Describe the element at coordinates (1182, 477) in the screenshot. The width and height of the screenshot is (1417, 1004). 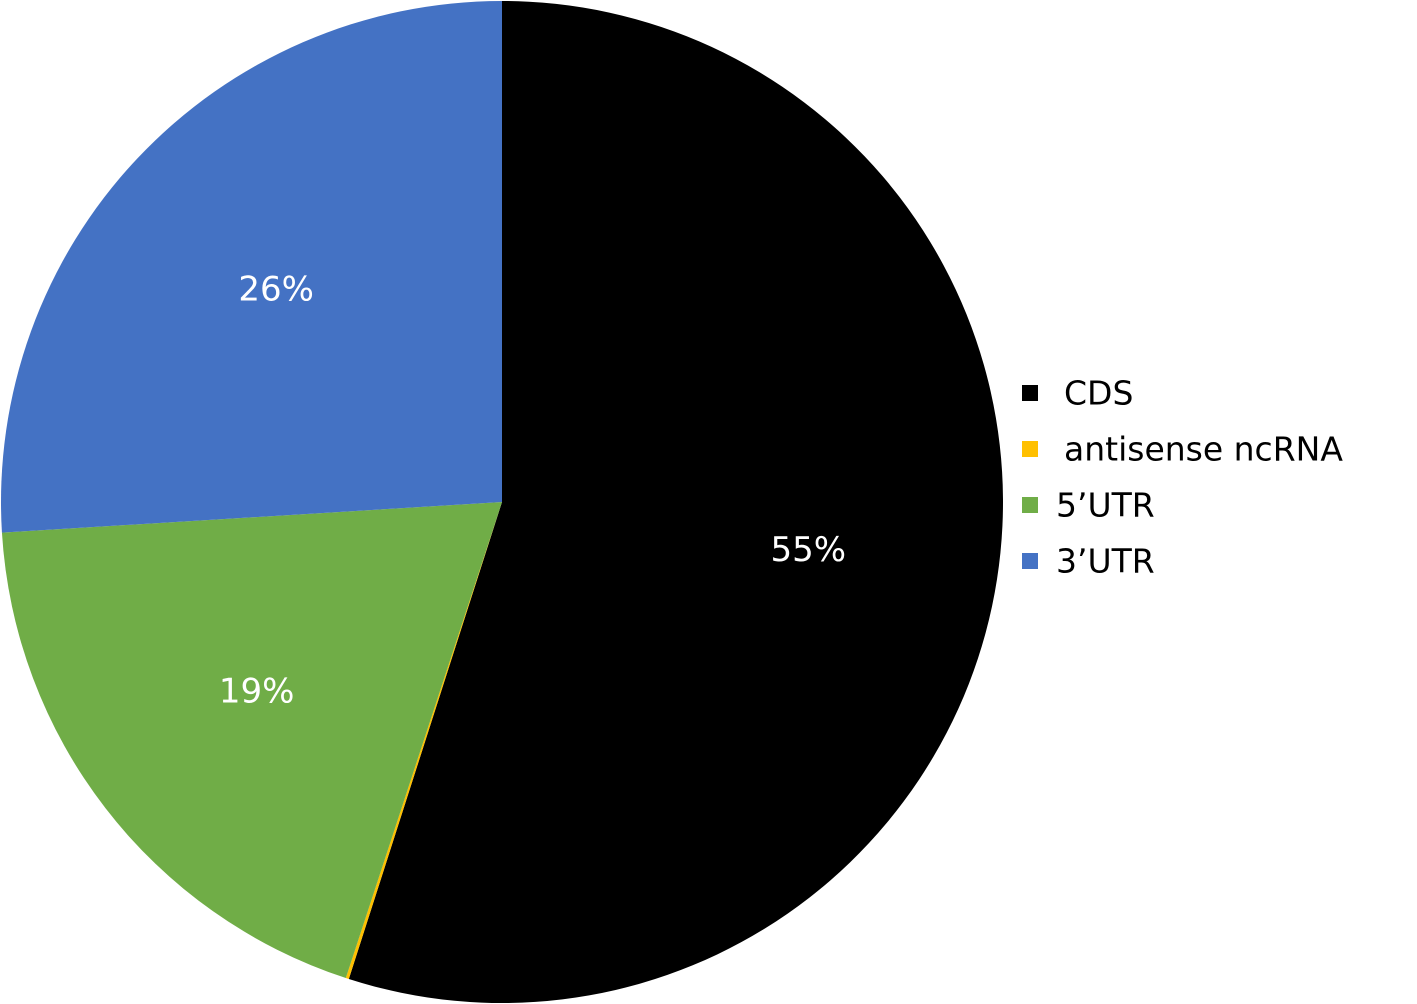
I see `legend: CDS antisense ncRNA 5’UTR 3’UTR` at that location.